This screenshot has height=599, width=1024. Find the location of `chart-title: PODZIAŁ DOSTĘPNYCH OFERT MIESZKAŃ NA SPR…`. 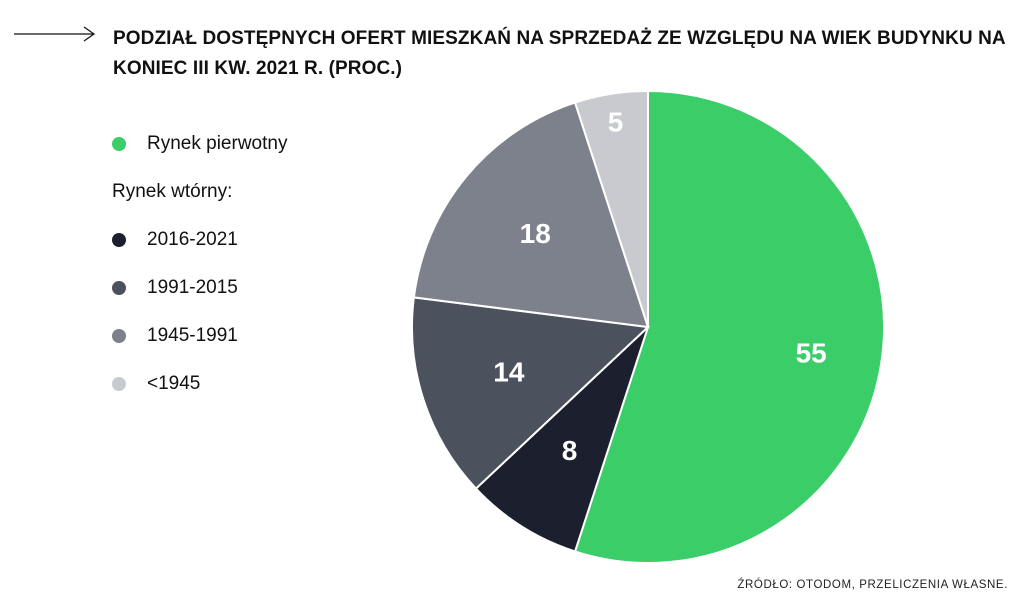

chart-title: PODZIAŁ DOSTĘPNYCH OFERT MIESZKAŃ NA SPR… is located at coordinates (559, 53).